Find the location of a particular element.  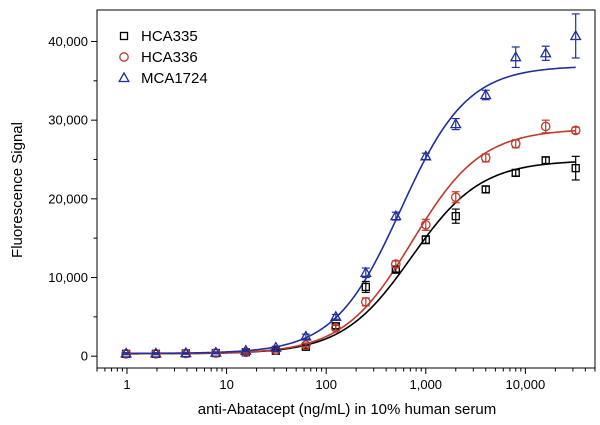

x-axis-ticks: 1 10 100 1,000 10,000 is located at coordinates (346, 380).